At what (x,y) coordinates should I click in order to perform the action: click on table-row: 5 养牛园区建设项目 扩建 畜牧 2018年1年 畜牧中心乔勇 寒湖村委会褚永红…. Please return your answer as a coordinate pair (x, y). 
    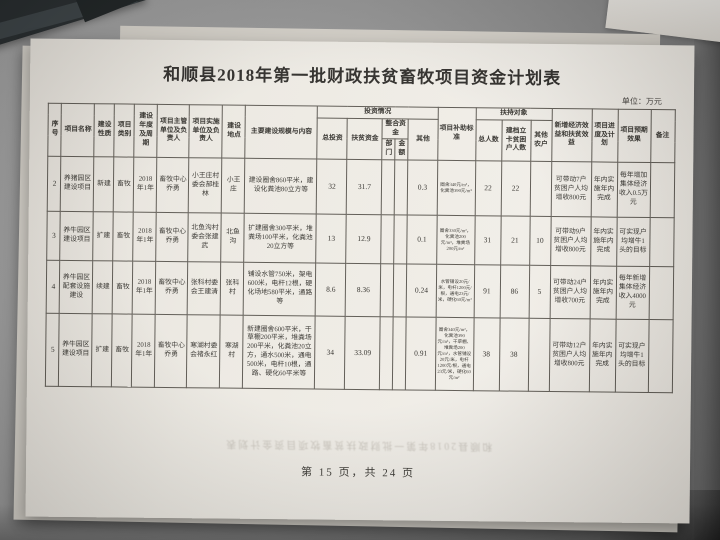
    Looking at the image, I should click on (359, 353).